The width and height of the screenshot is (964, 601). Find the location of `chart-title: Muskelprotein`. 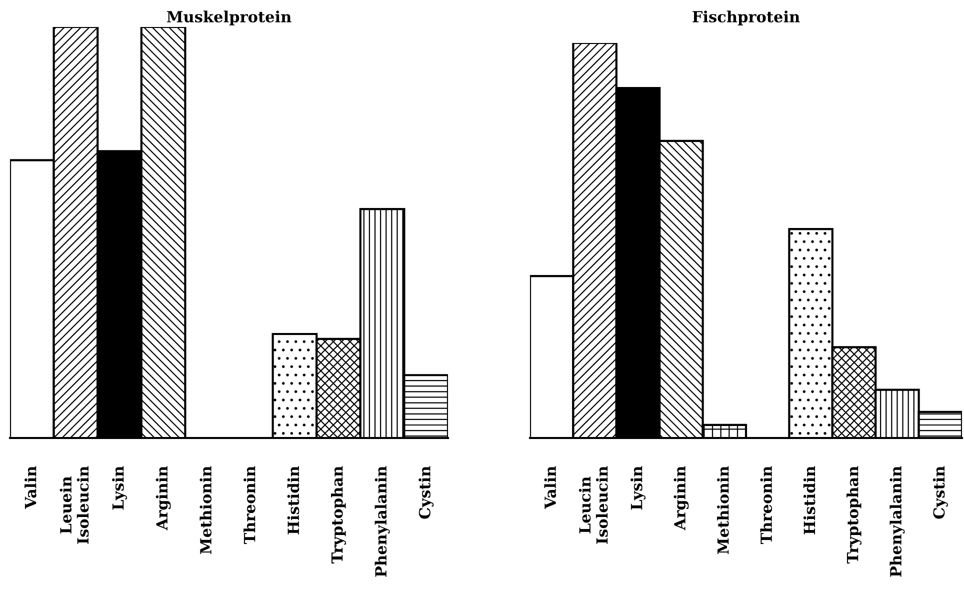

chart-title: Muskelprotein is located at coordinates (229, 18).